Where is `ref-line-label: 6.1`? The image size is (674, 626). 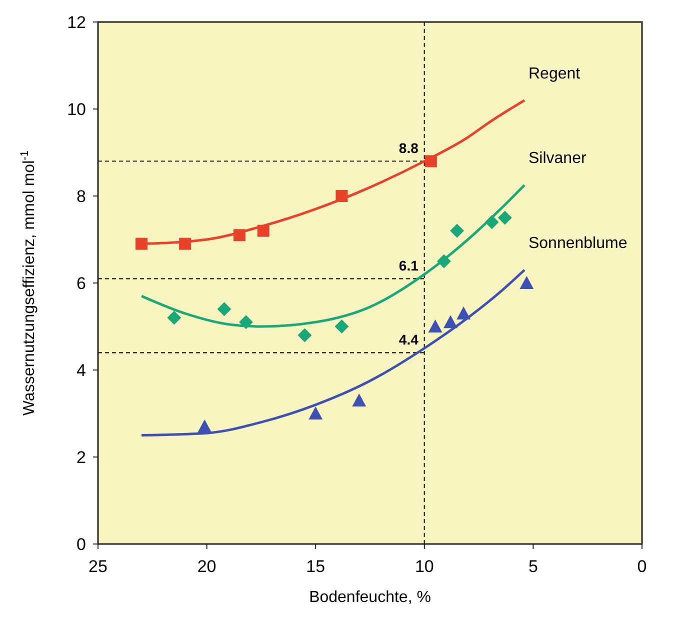
ref-line-label: 6.1 is located at coordinates (408, 266).